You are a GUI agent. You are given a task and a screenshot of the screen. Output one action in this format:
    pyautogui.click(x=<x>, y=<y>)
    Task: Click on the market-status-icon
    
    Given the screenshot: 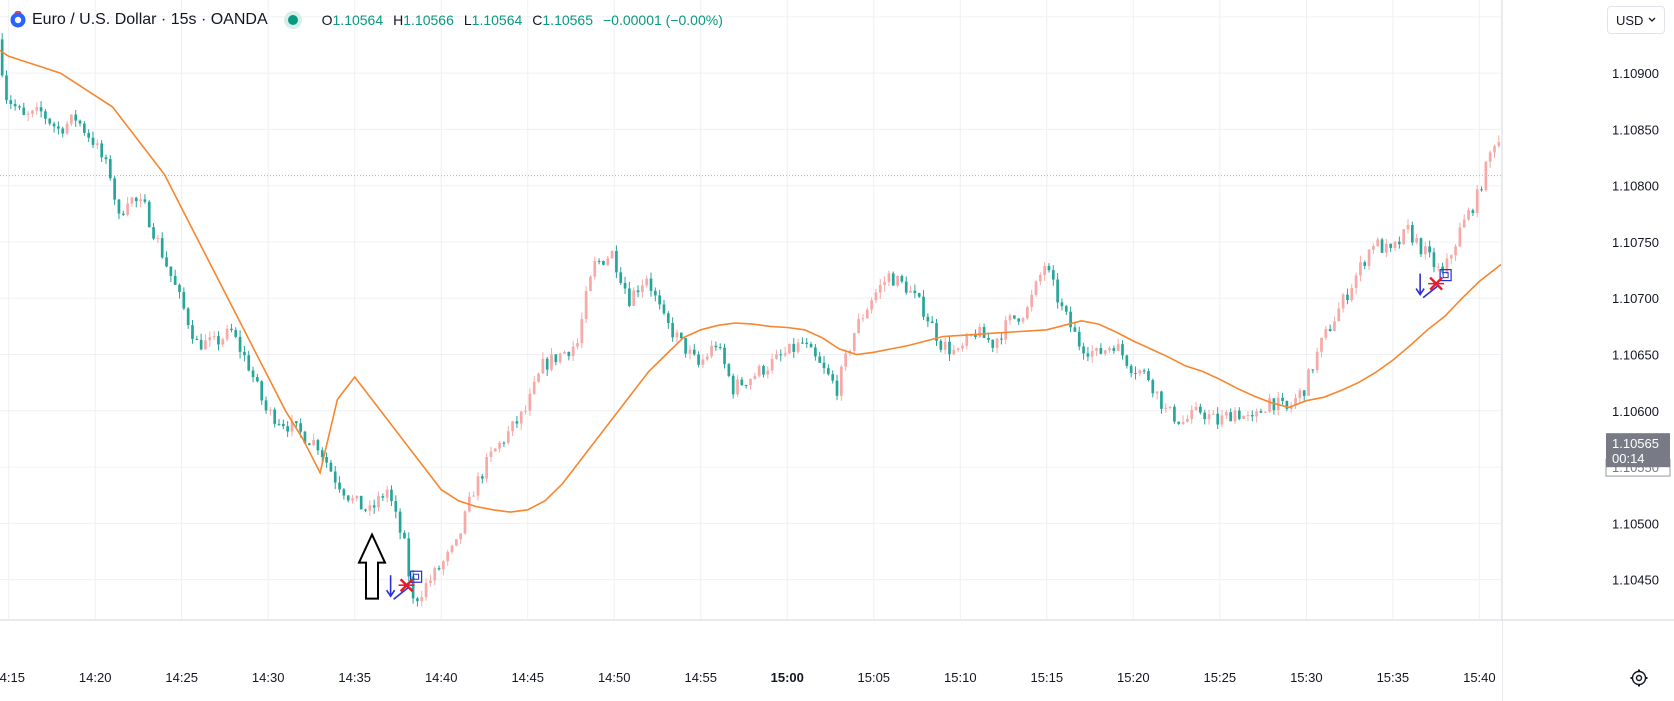 What is the action you would take?
    pyautogui.click(x=292, y=20)
    